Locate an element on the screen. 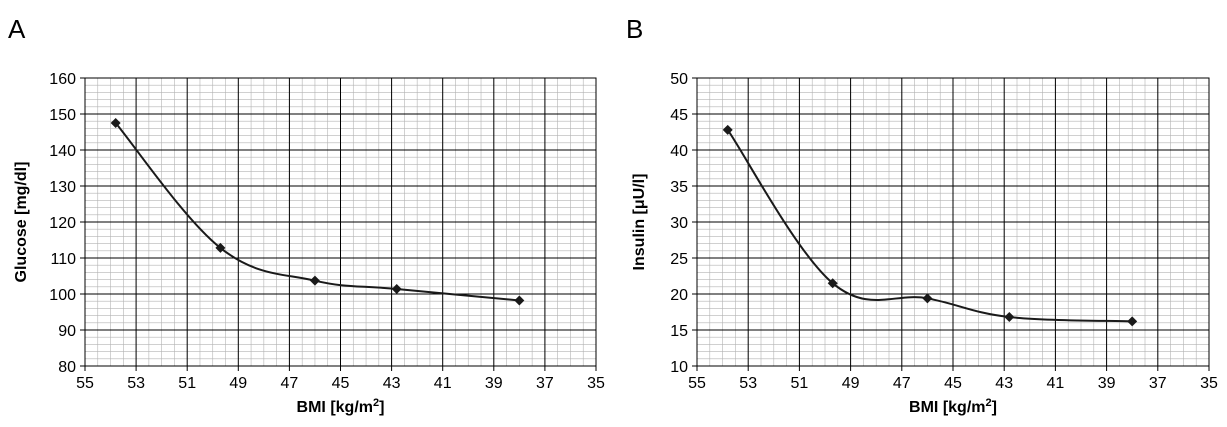 This screenshot has height=427, width=1227. y-tick-label: 10 is located at coordinates (679, 367).